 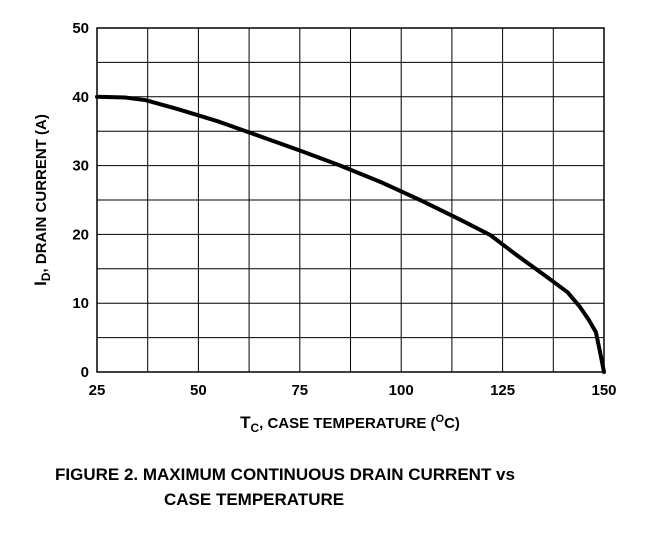 What do you see at coordinates (80, 200) in the screenshot?
I see `y-axis-ticks: 0 10 20 30 40 50` at bounding box center [80, 200].